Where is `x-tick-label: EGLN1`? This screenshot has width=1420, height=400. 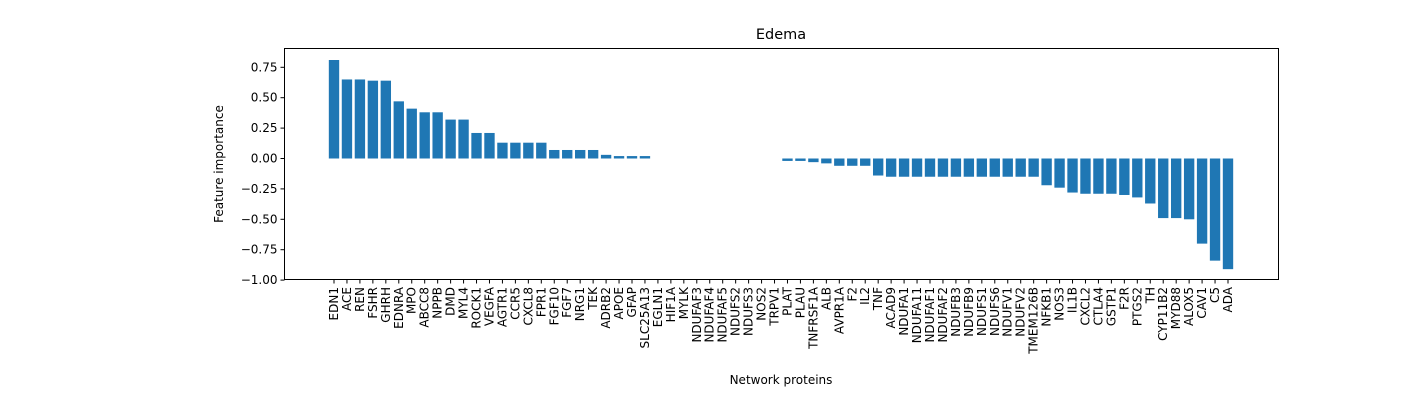 x-tick-label: EGLN1 is located at coordinates (658, 307).